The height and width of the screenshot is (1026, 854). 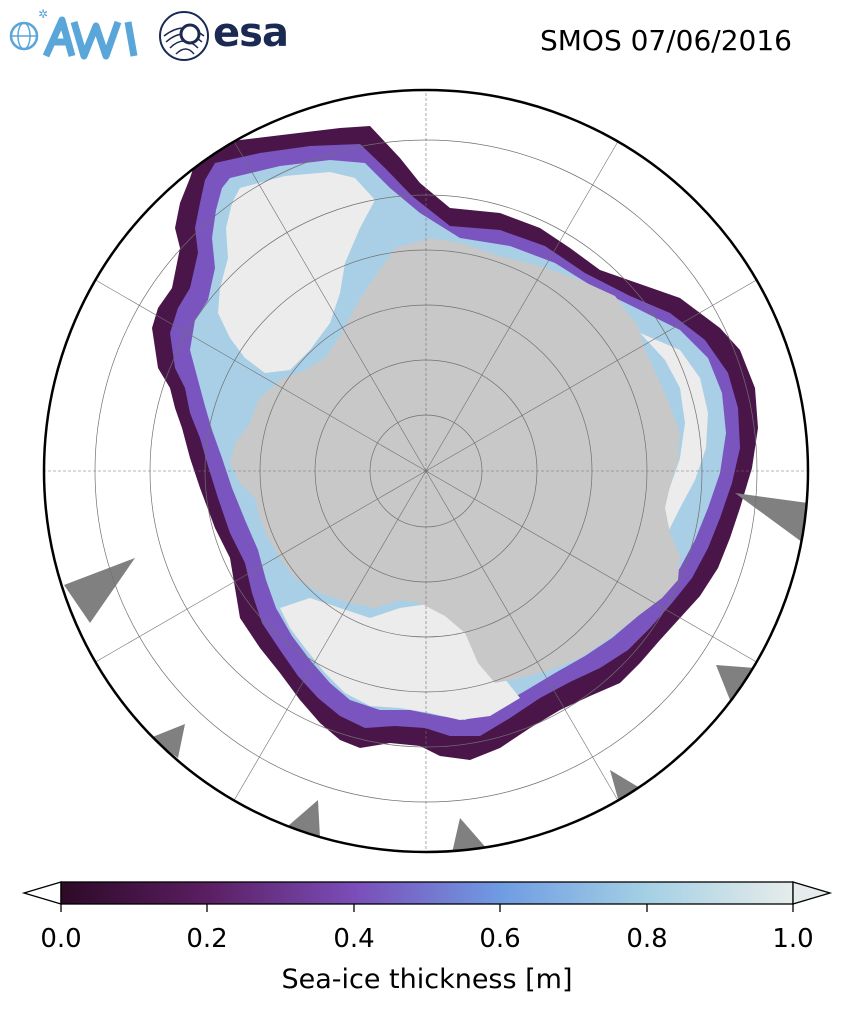 I want to click on map-title: SMOS 07/06/2016, so click(x=665, y=40).